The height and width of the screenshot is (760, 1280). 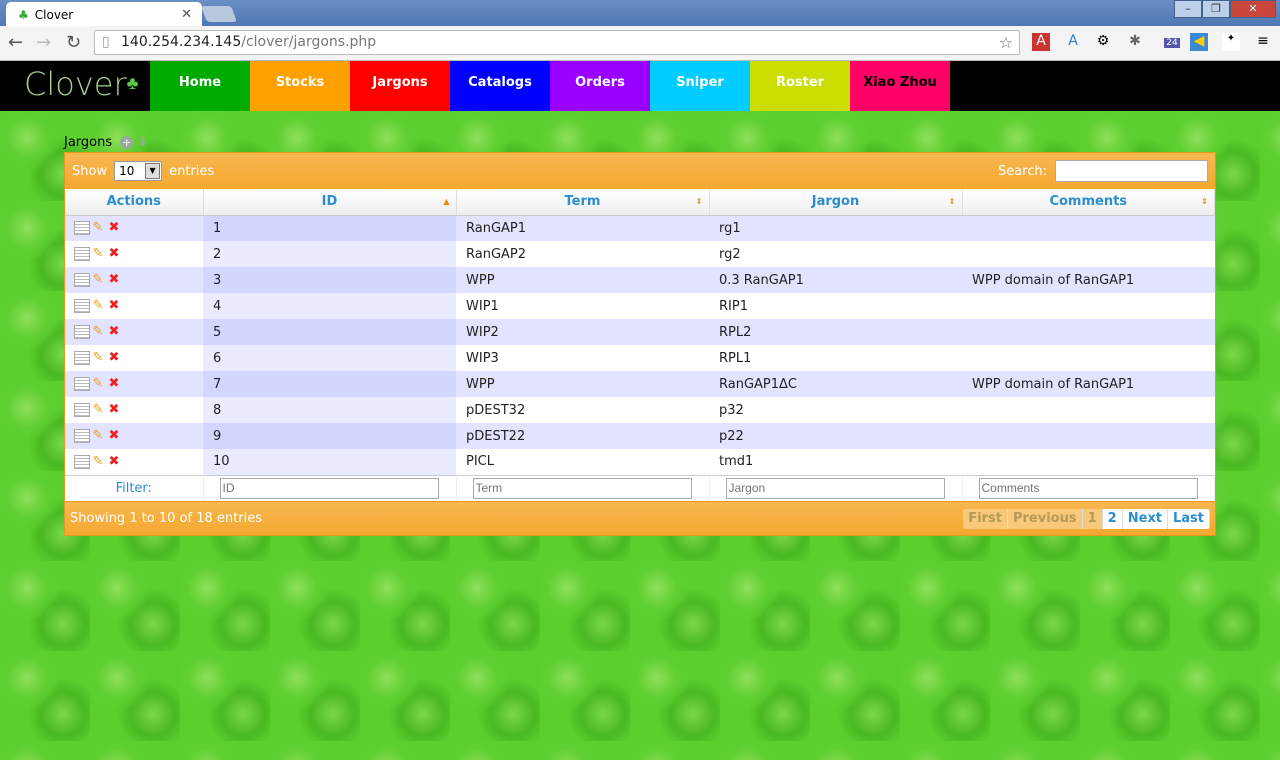 I want to click on close-tab-icon: ✕, so click(x=186, y=14).